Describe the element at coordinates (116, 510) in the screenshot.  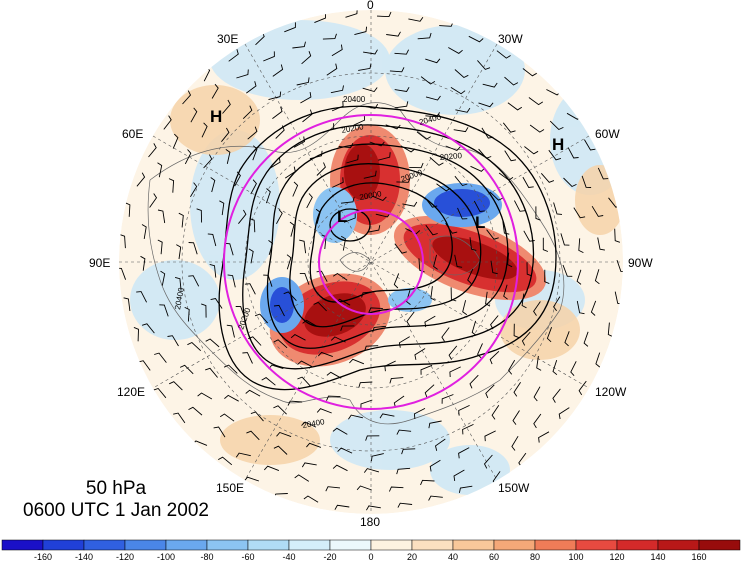
I see `valid-time-label: 0600 UTC 1 Jan 2002` at that location.